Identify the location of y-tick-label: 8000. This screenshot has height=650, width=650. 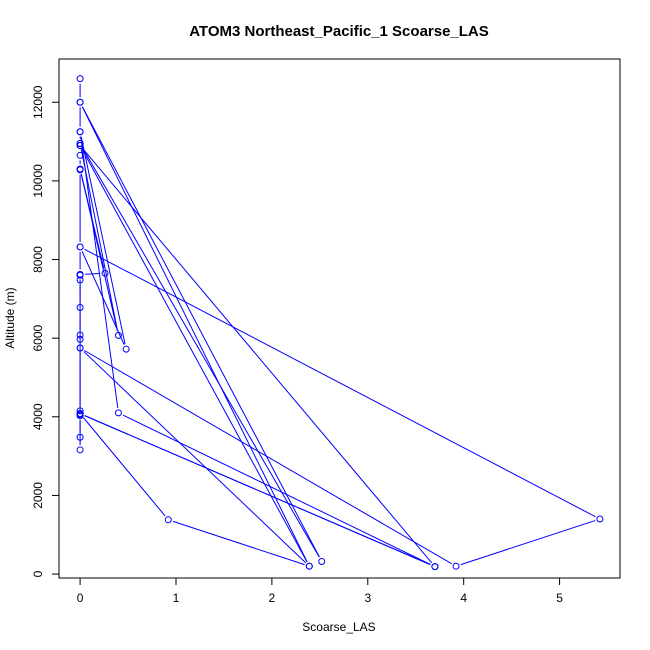
(38, 259).